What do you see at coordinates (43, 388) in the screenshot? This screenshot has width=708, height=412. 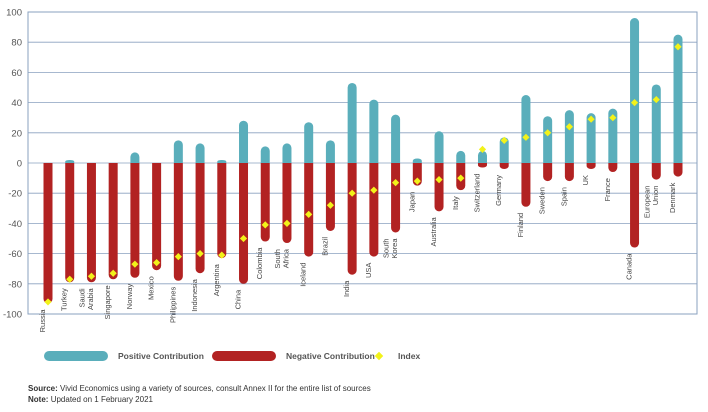 I see `source-label: Source:` at bounding box center [43, 388].